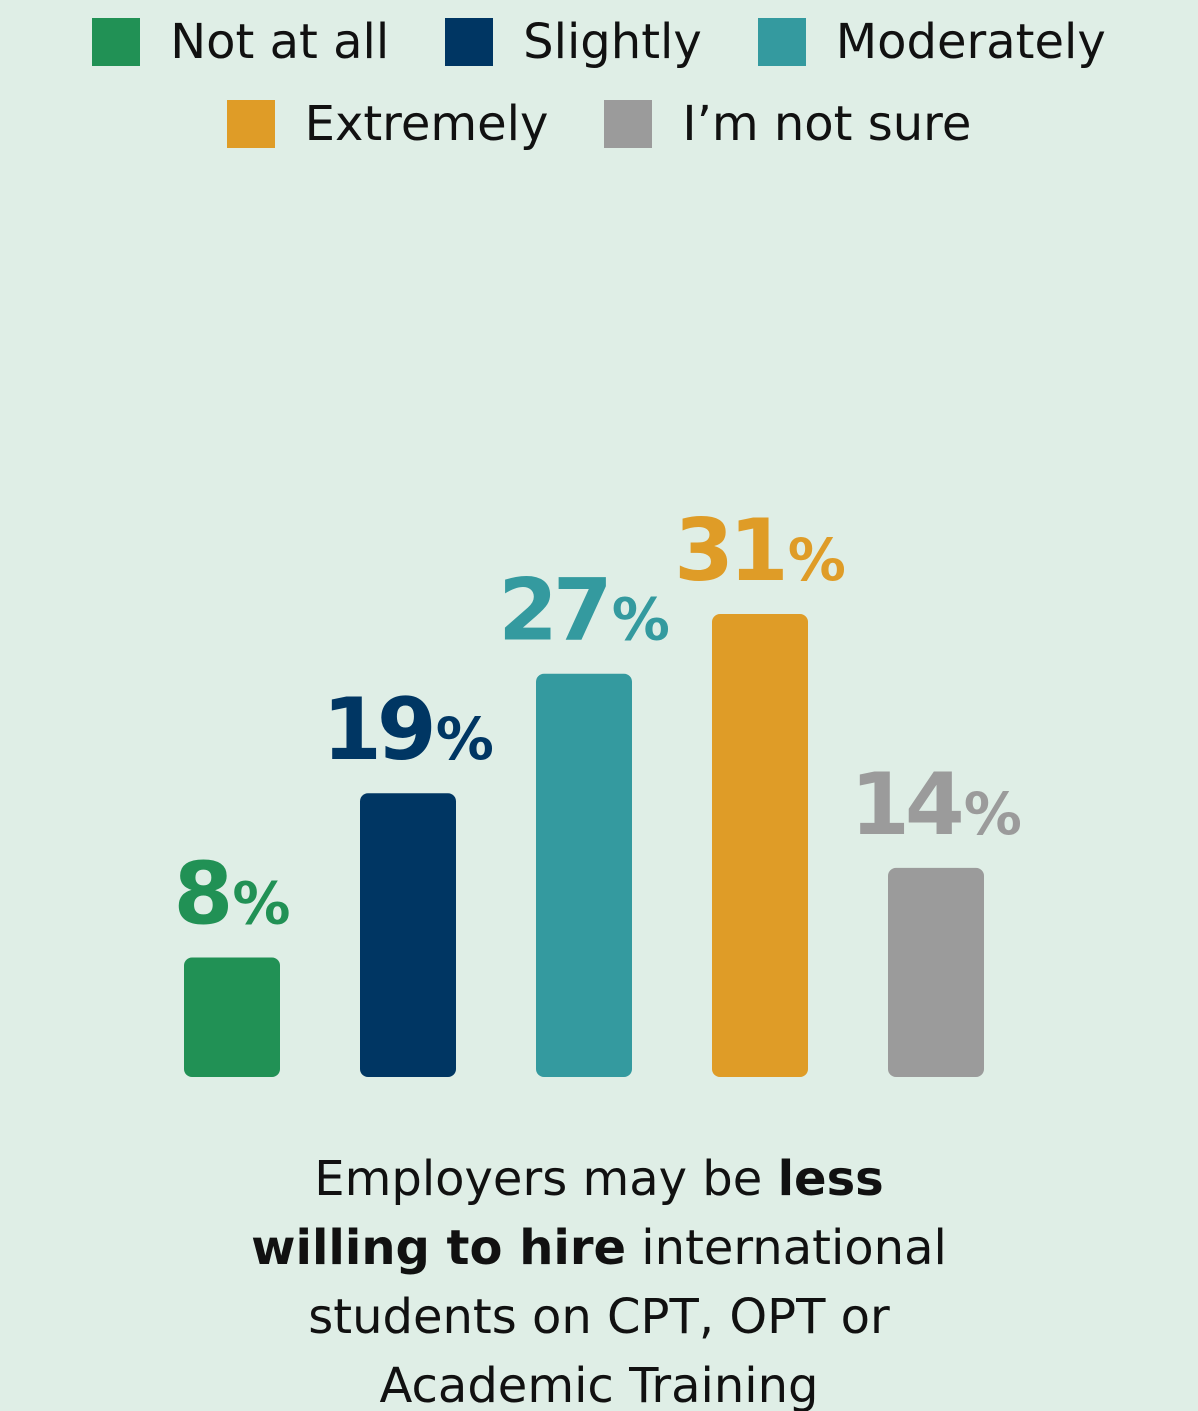  What do you see at coordinates (936, 972) in the screenshot?
I see `bar-i-m-not-sure` at bounding box center [936, 972].